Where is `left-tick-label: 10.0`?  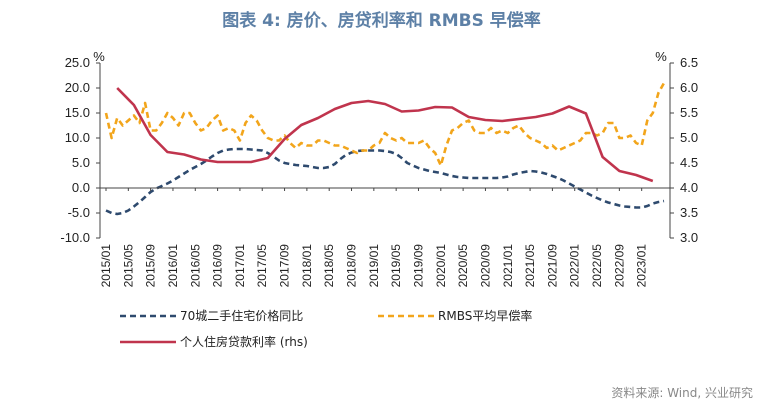 left-tick-label: 10.0 is located at coordinates (77, 137).